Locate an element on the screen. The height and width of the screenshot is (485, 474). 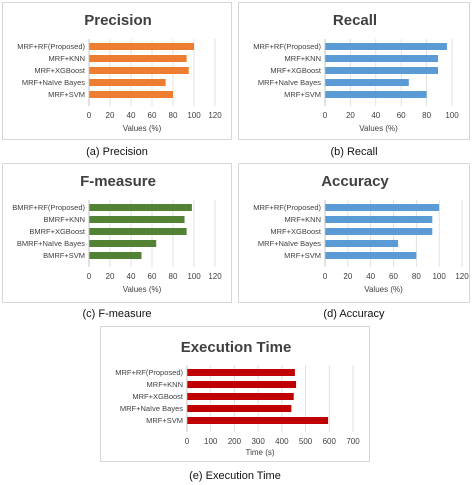
category-label: BMRF+RF(Proposed) is located at coordinates (48, 207).